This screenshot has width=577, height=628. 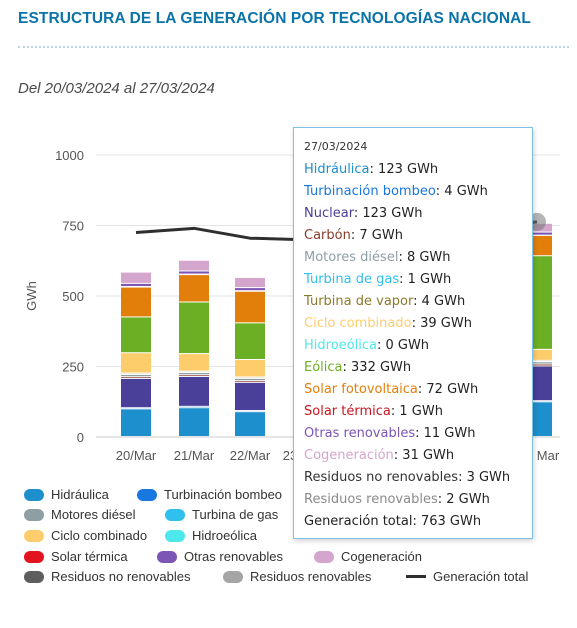 I want to click on tooltip-row: Solar térmica: 1 GWh, so click(x=373, y=411).